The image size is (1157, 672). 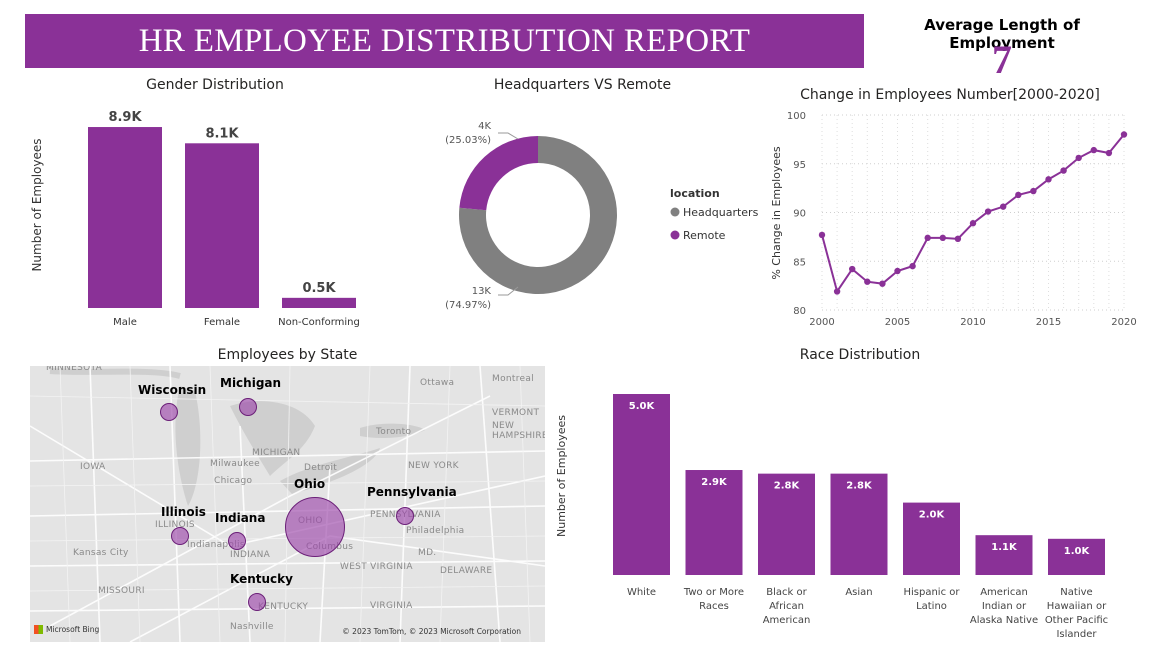 What do you see at coordinates (931, 592) in the screenshot?
I see `race-tick-label-line: Hispanic or` at bounding box center [931, 592].